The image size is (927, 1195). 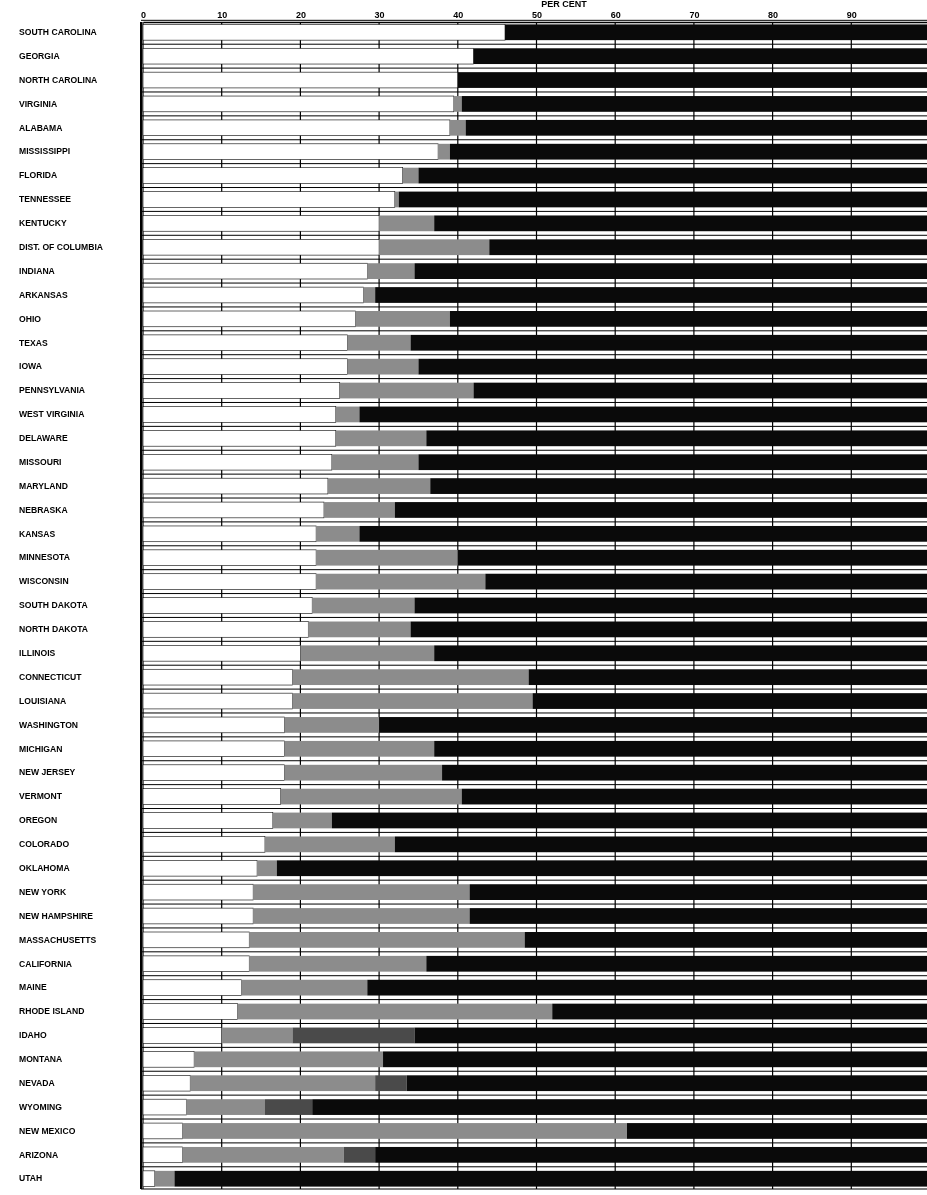 I want to click on y-tick-label: CALIFORNIA, so click(x=45, y=963).